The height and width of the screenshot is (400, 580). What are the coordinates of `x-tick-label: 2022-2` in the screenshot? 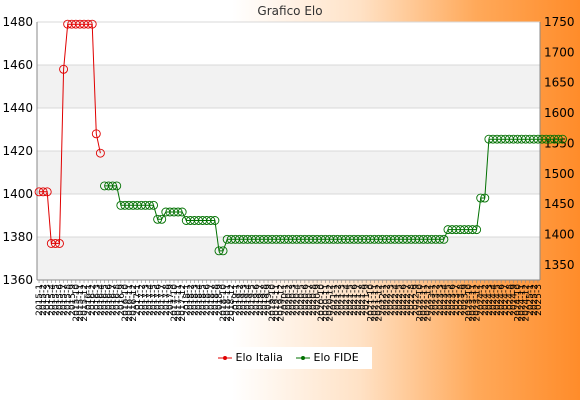 It's located at (388, 300).